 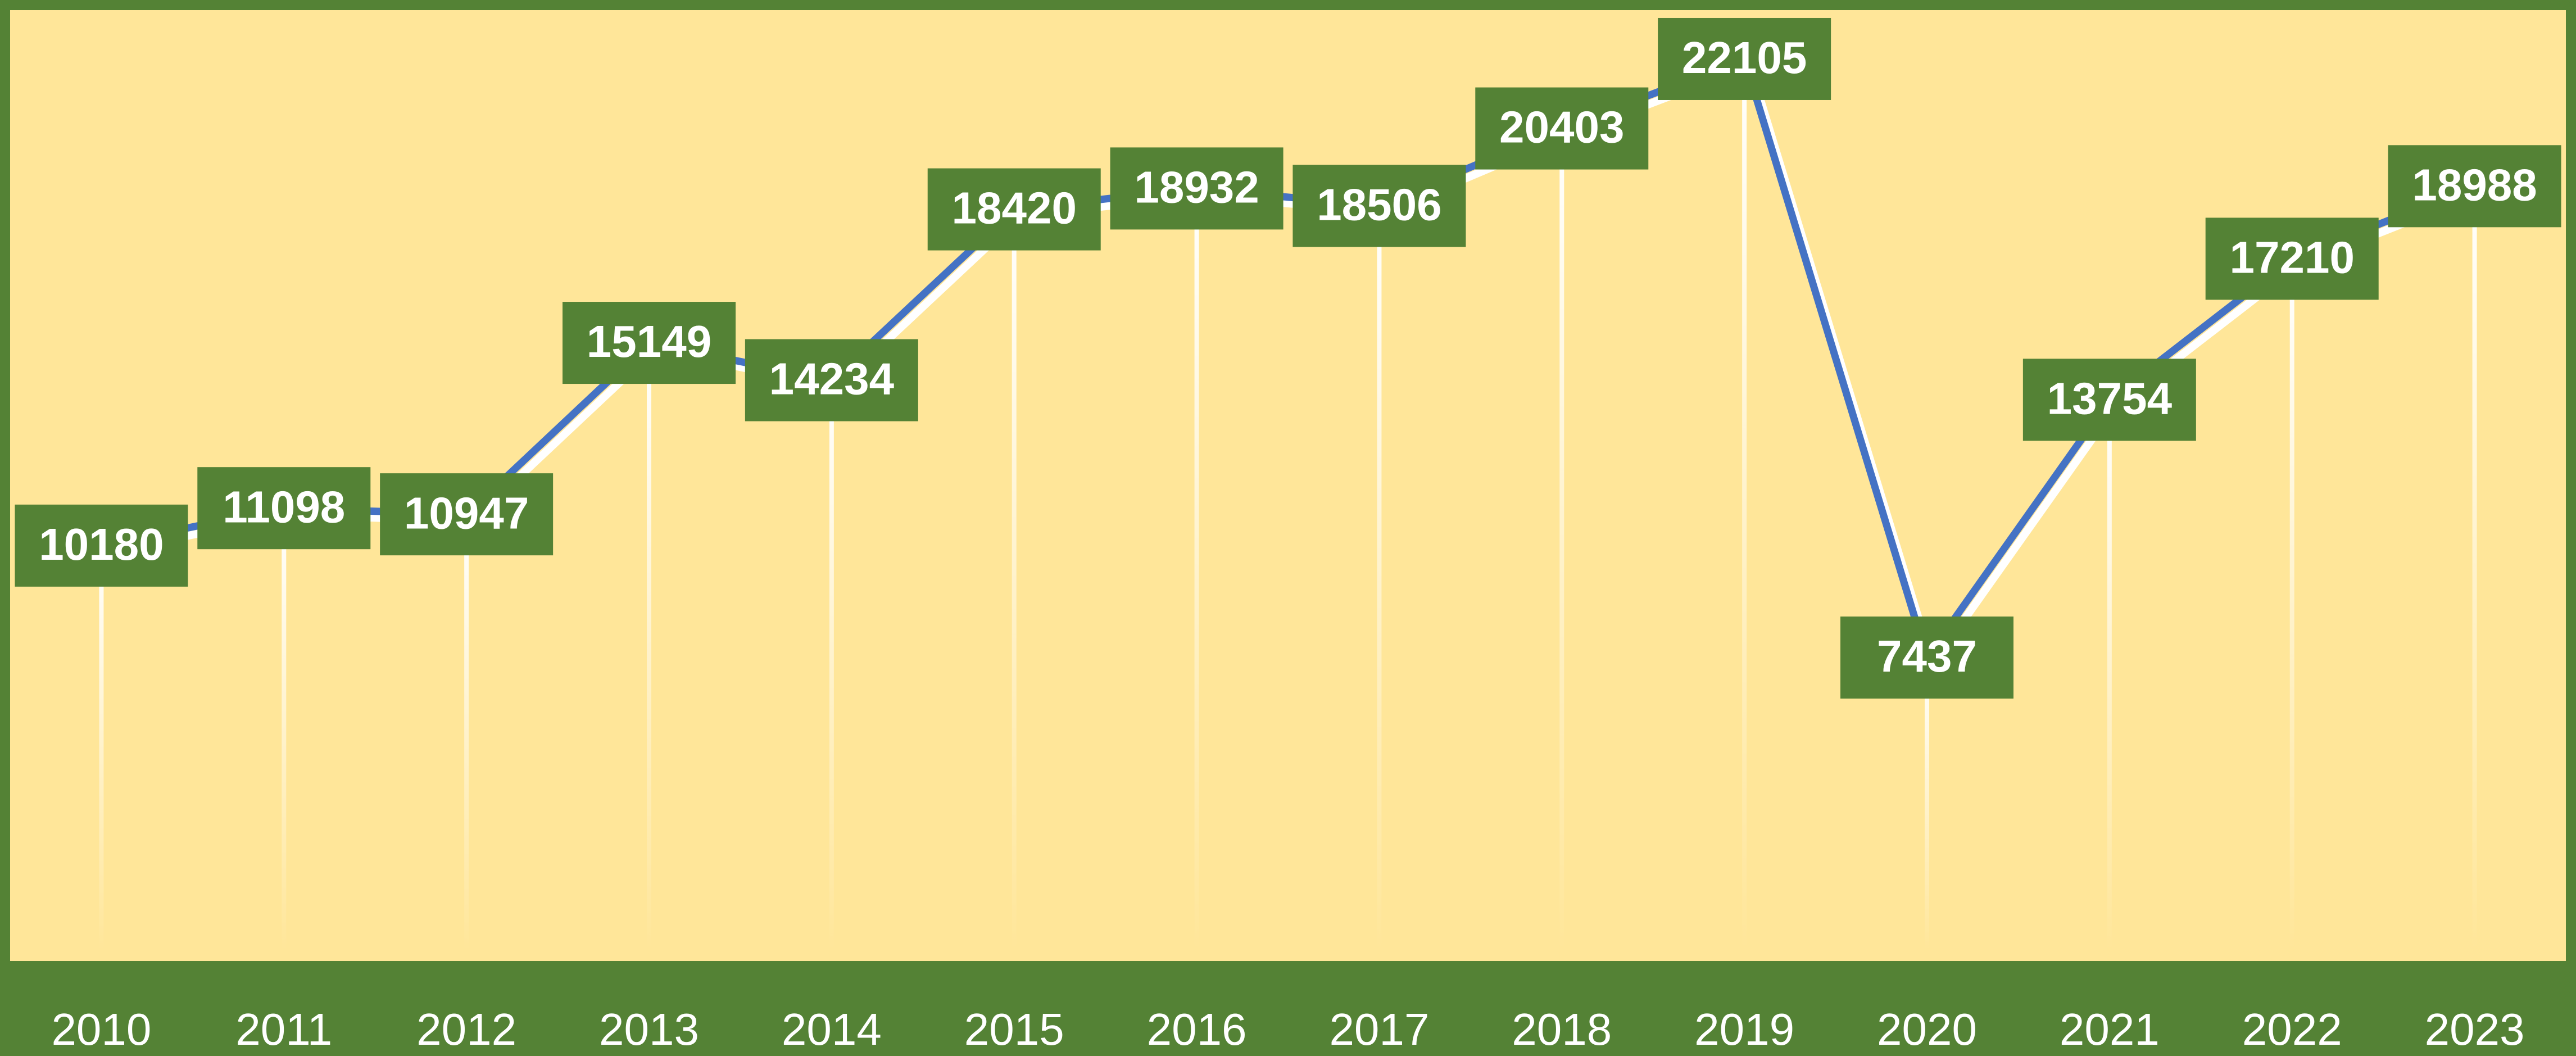 What do you see at coordinates (2475, 1029) in the screenshot?
I see `x-tick-label: 2023` at bounding box center [2475, 1029].